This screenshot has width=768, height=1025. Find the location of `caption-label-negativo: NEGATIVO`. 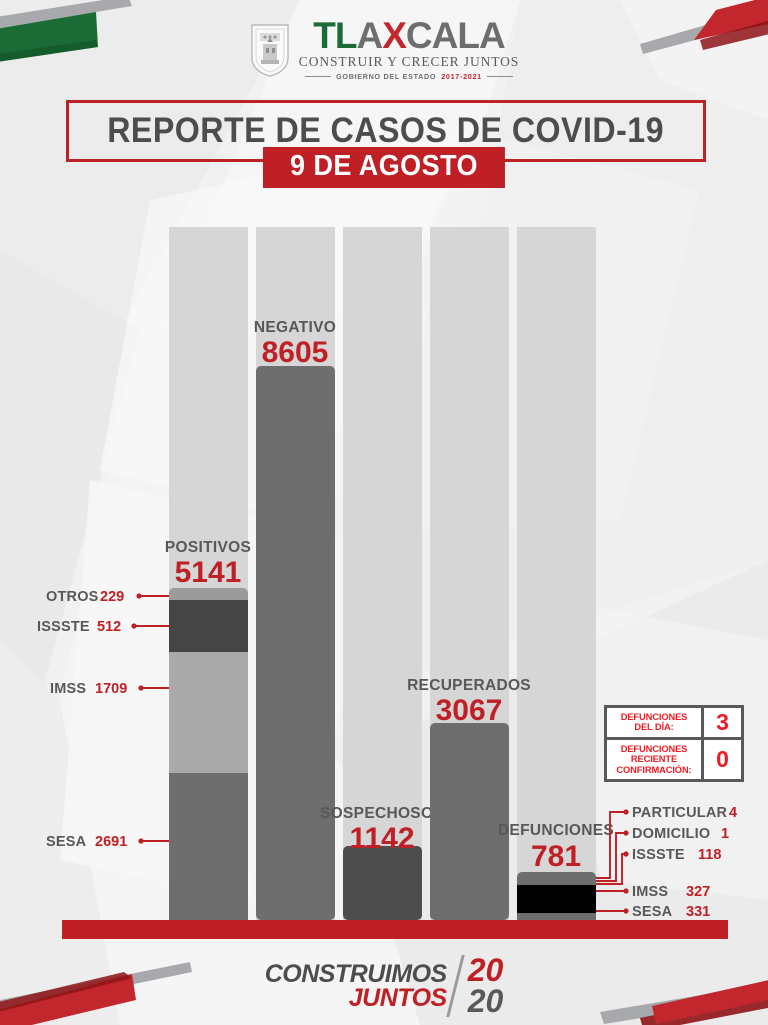

caption-label-negativo: NEGATIVO is located at coordinates (295, 327).